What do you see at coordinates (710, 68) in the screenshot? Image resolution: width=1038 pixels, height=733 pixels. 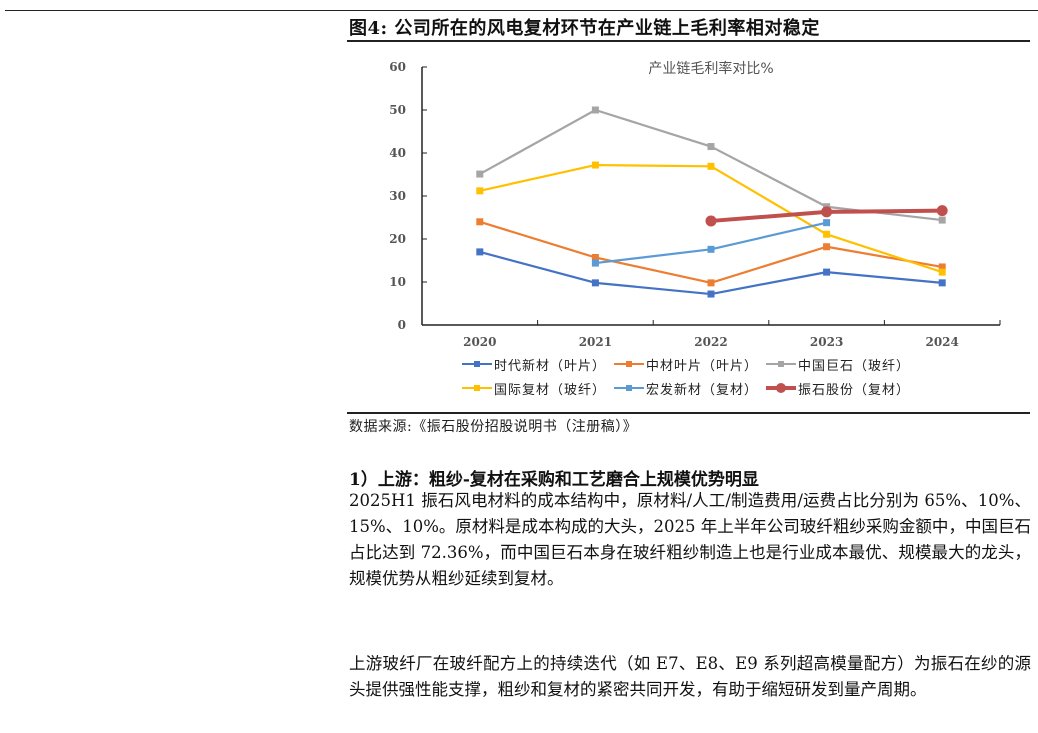 I see `chart-title: 产业链毛利率对比%` at bounding box center [710, 68].